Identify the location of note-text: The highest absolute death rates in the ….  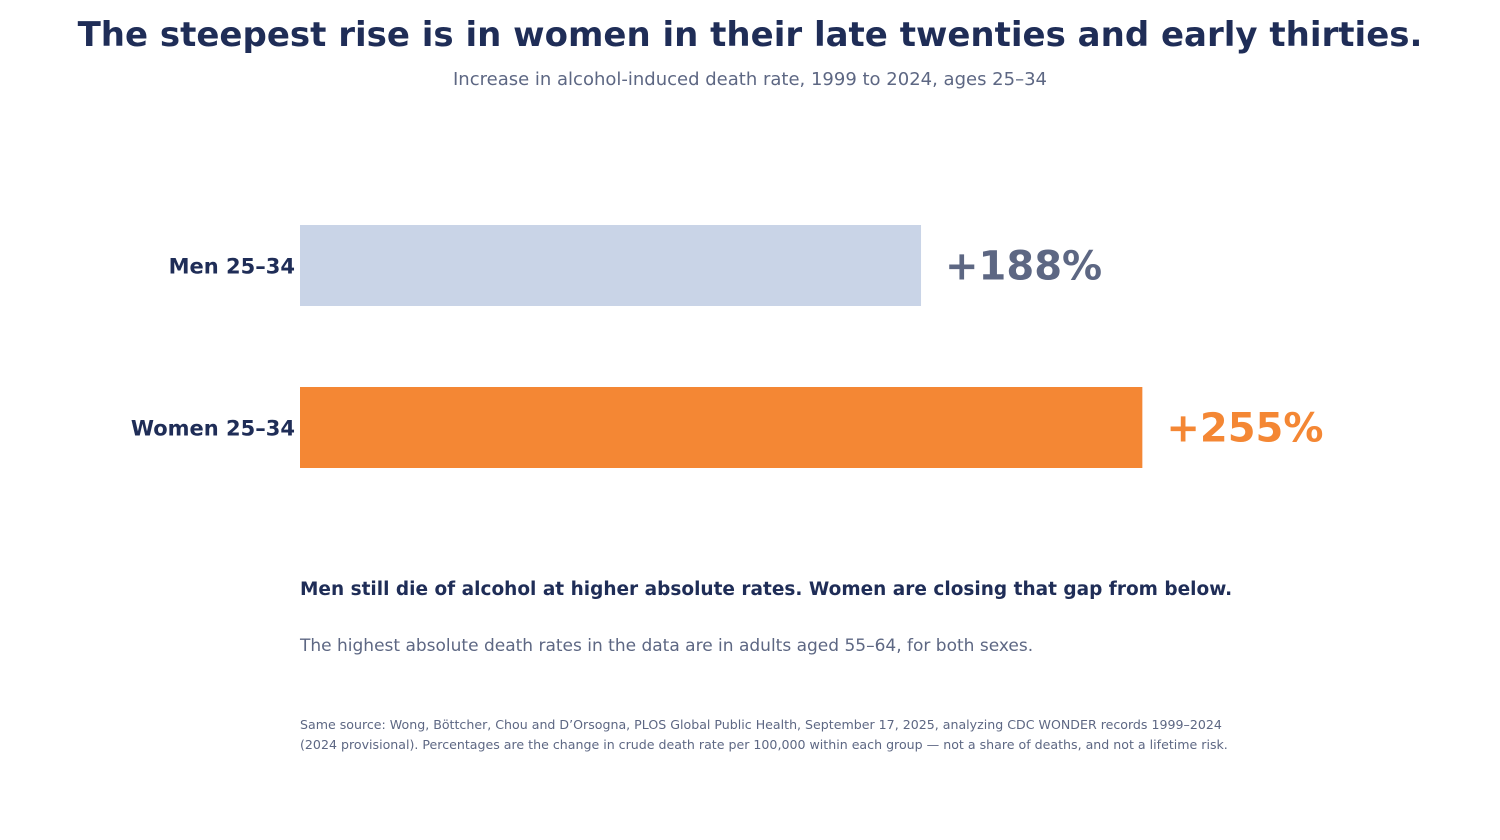
(667, 646).